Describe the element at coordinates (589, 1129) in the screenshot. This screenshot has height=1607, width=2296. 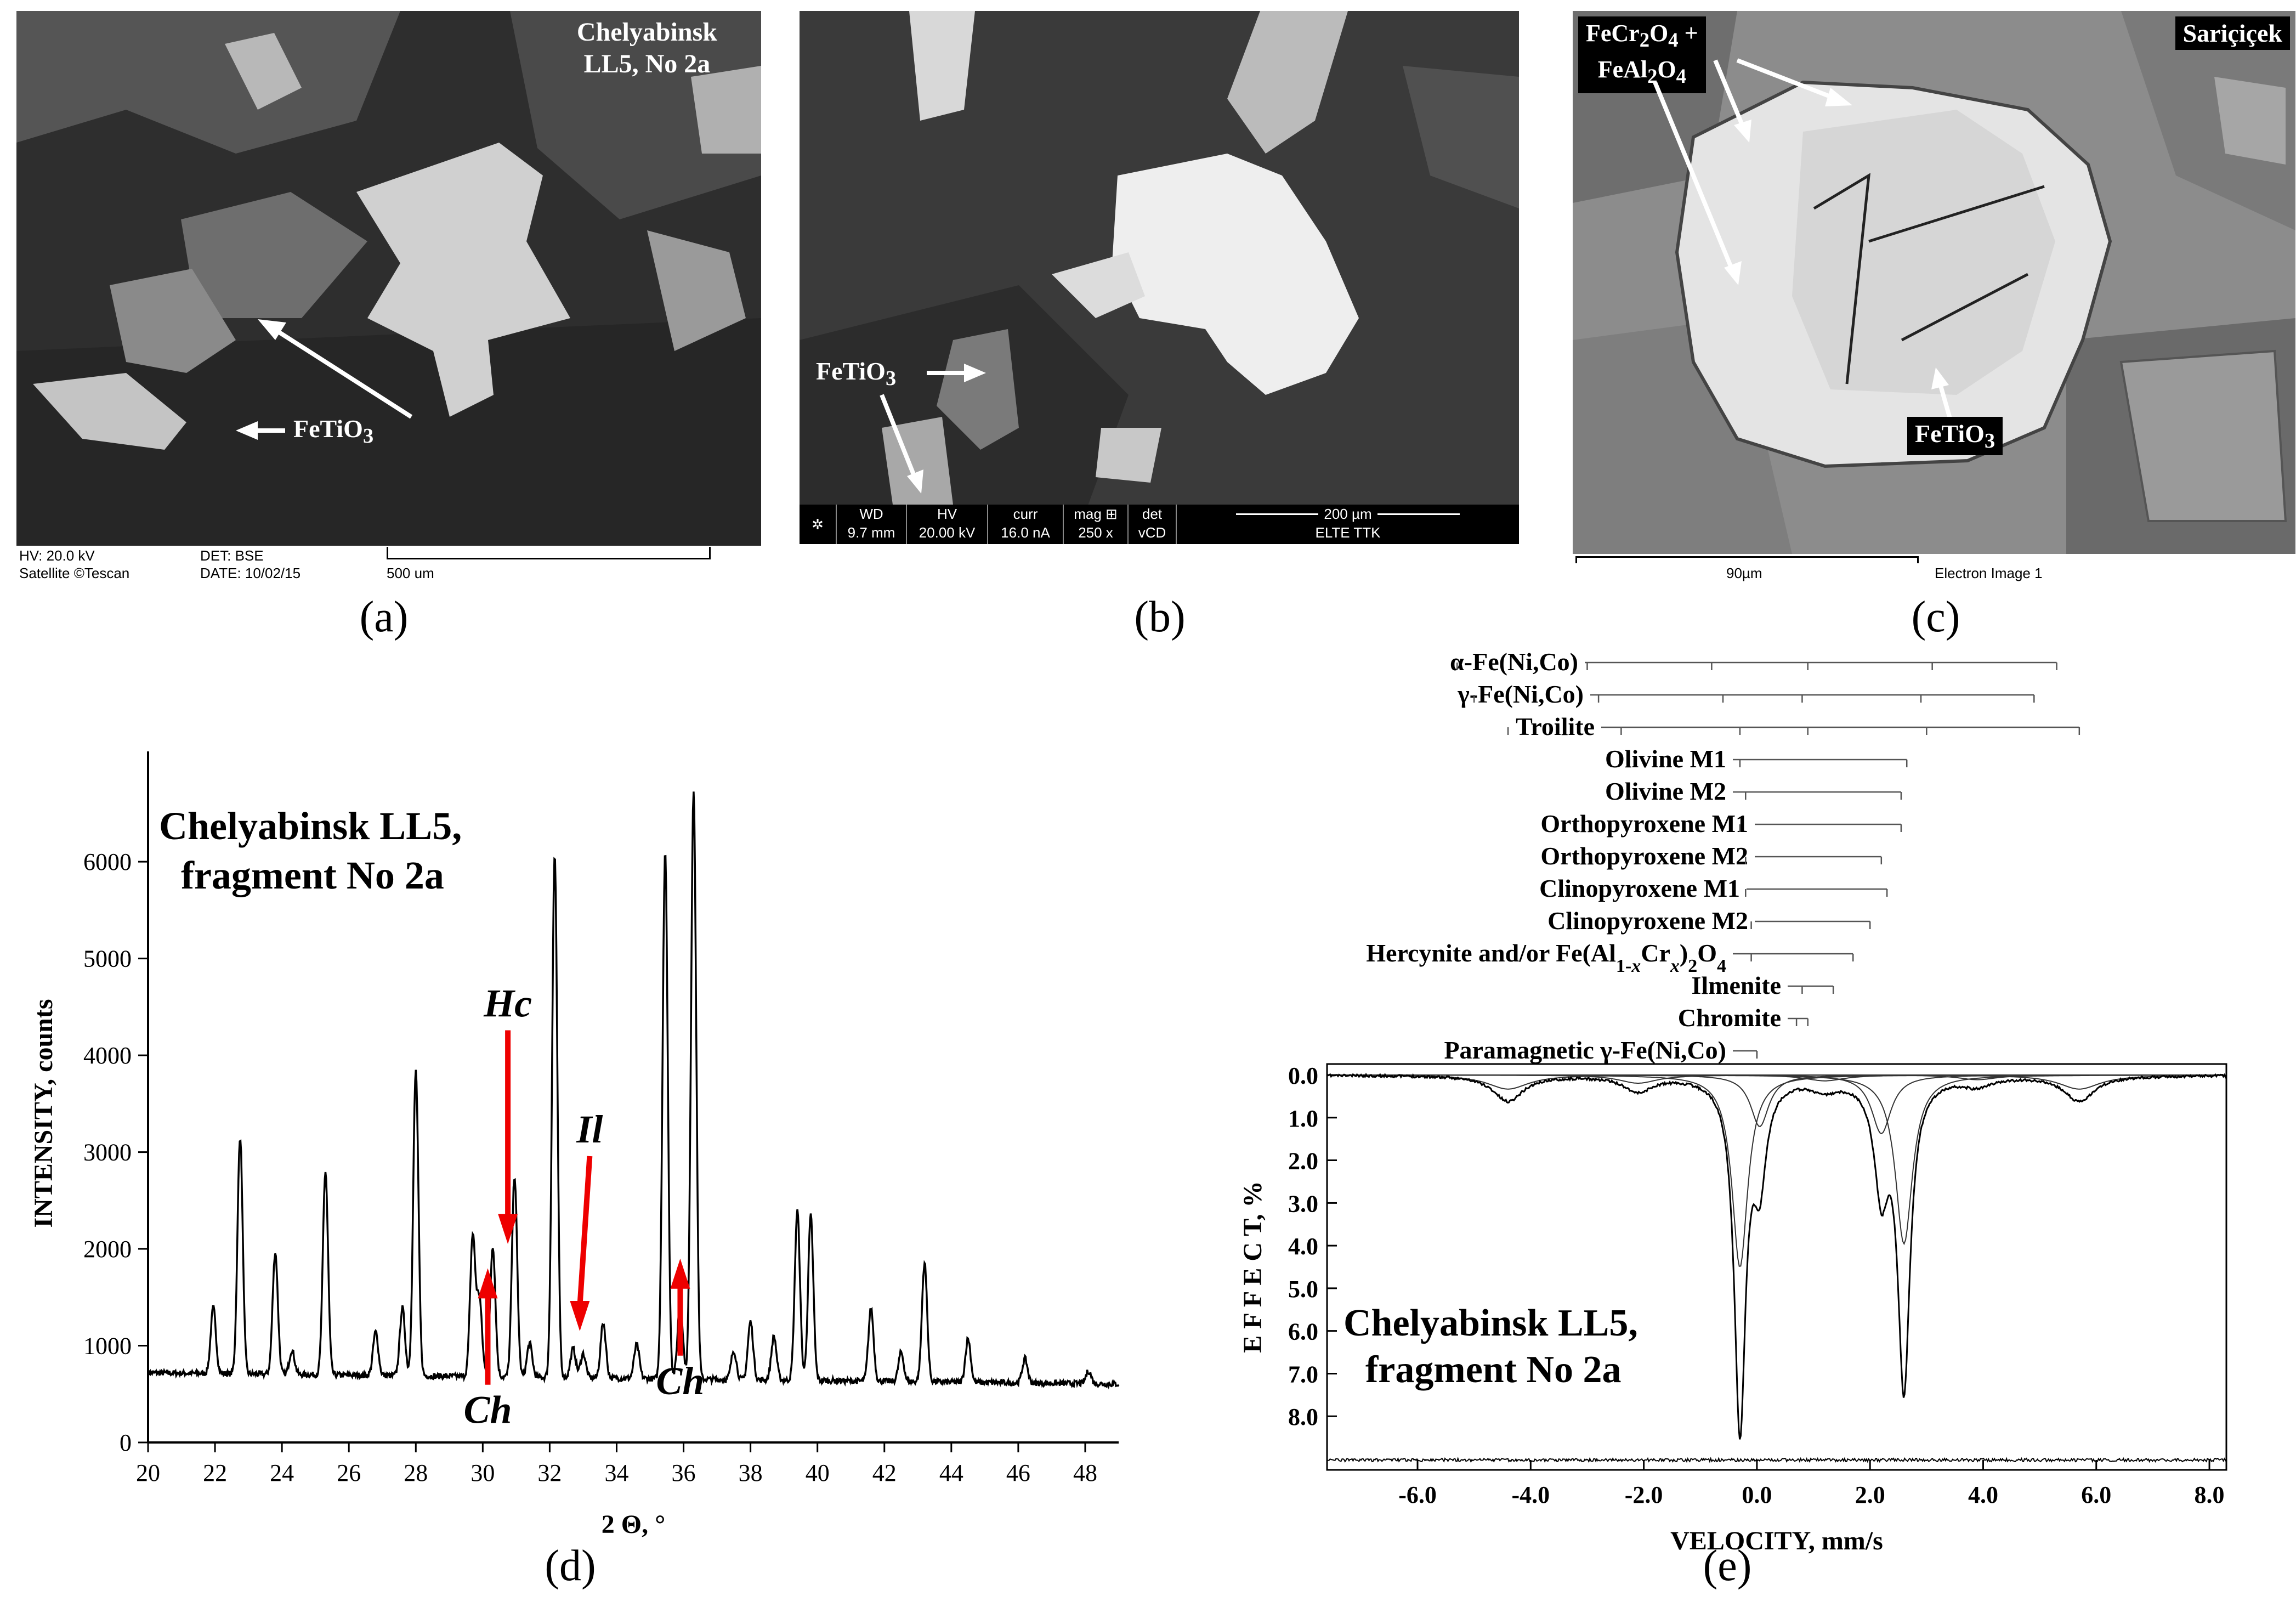
I see `xrd-annotation-label: Il` at that location.